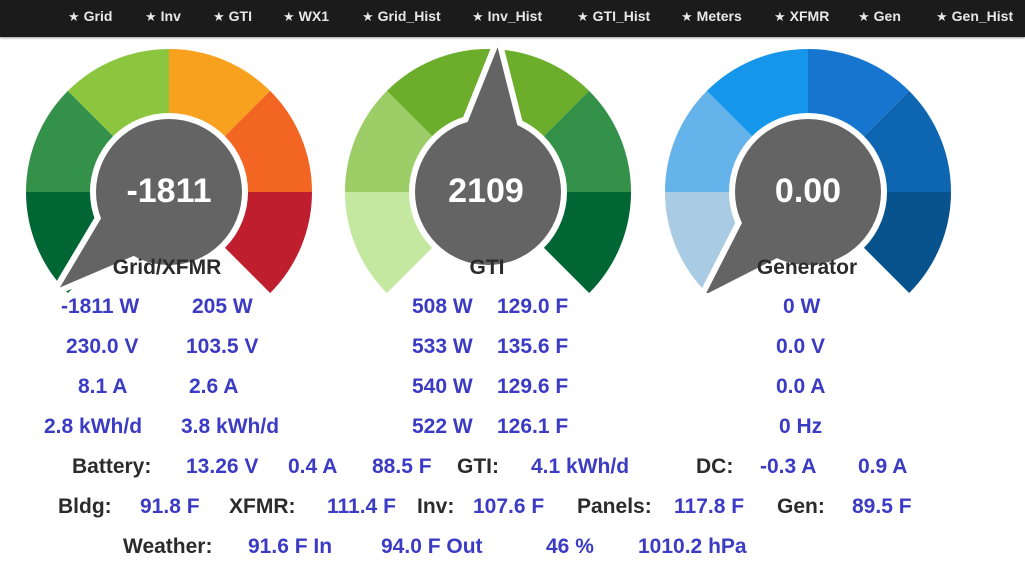  Describe the element at coordinates (442, 426) in the screenshot. I see `gti-power-4: 522 W` at that location.